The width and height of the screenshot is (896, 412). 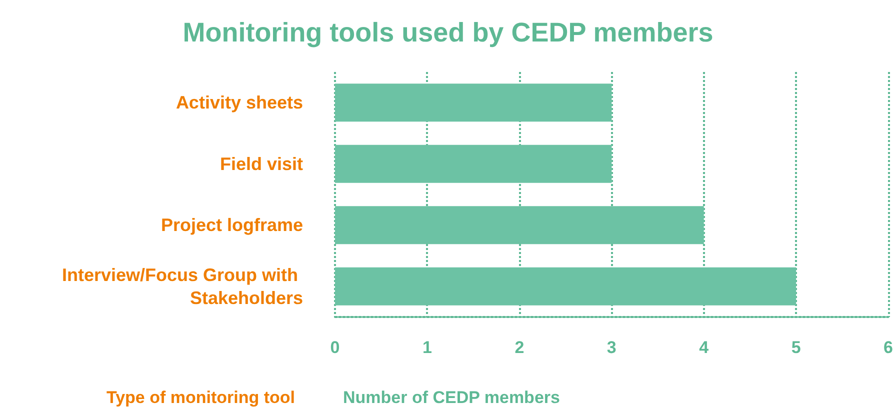 I want to click on x-axis-title: Number of CEDP members, so click(x=451, y=397).